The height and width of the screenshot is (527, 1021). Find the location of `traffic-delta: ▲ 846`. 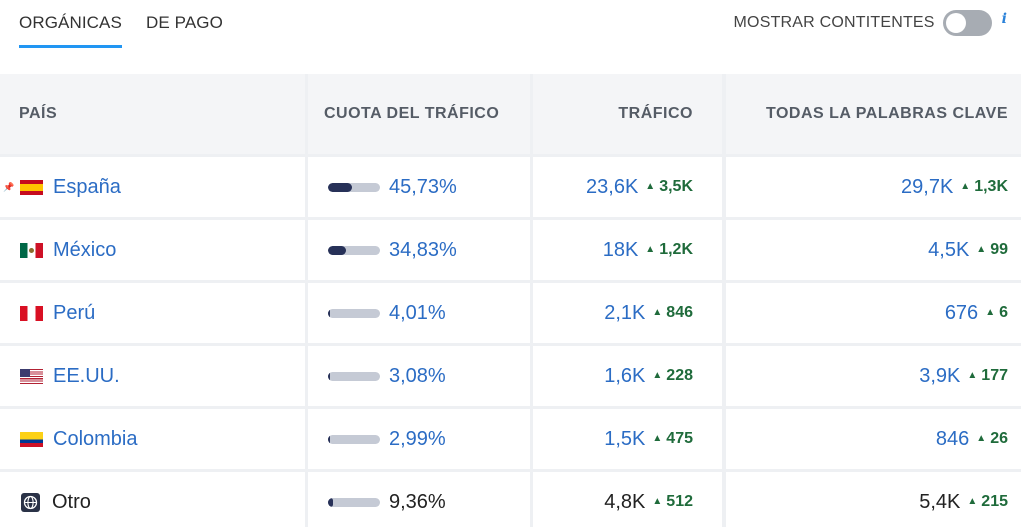

traffic-delta: ▲ 846 is located at coordinates (672, 313).